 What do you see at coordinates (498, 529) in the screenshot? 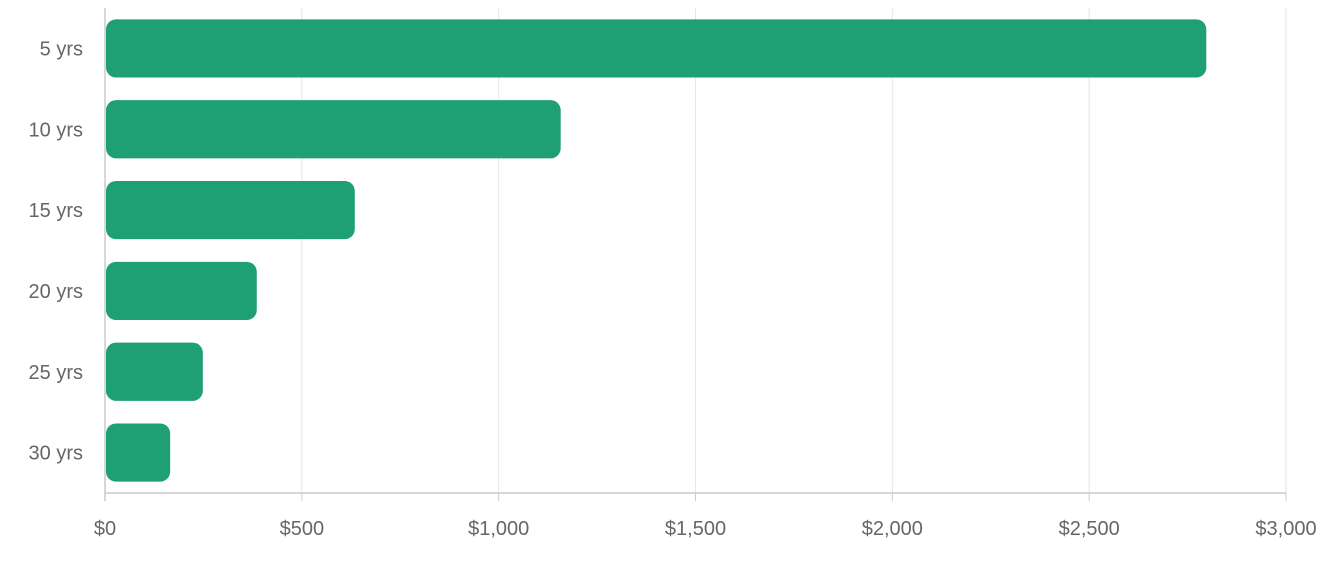
I see `x-tick-label: $1,000` at bounding box center [498, 529].